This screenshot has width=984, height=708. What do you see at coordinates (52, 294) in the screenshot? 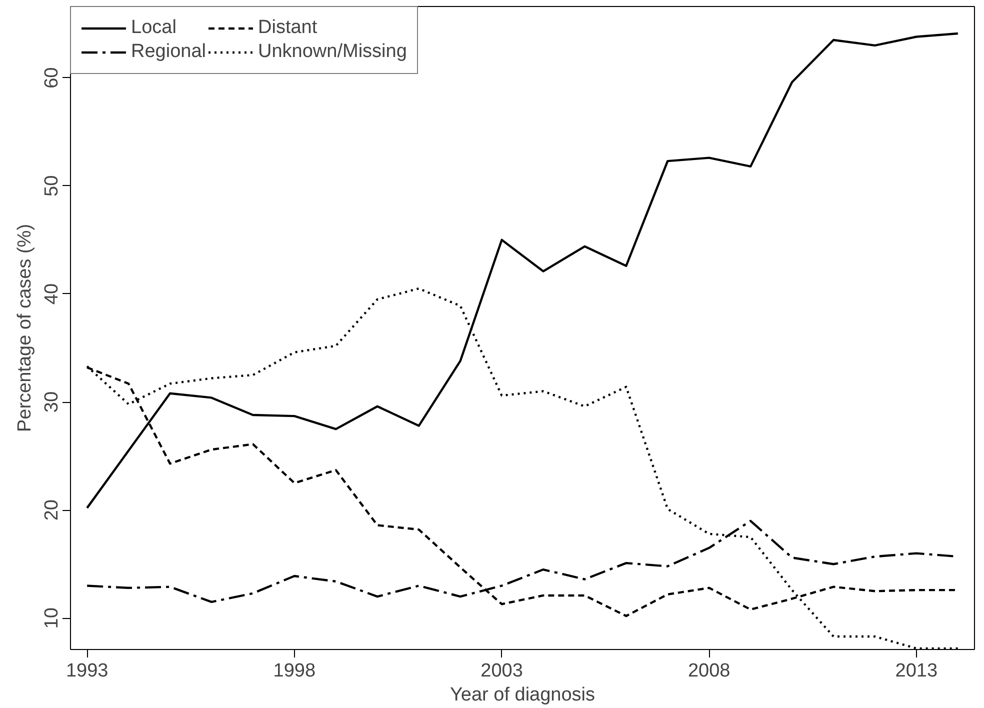
I see `y-tick-label: 40` at bounding box center [52, 294].